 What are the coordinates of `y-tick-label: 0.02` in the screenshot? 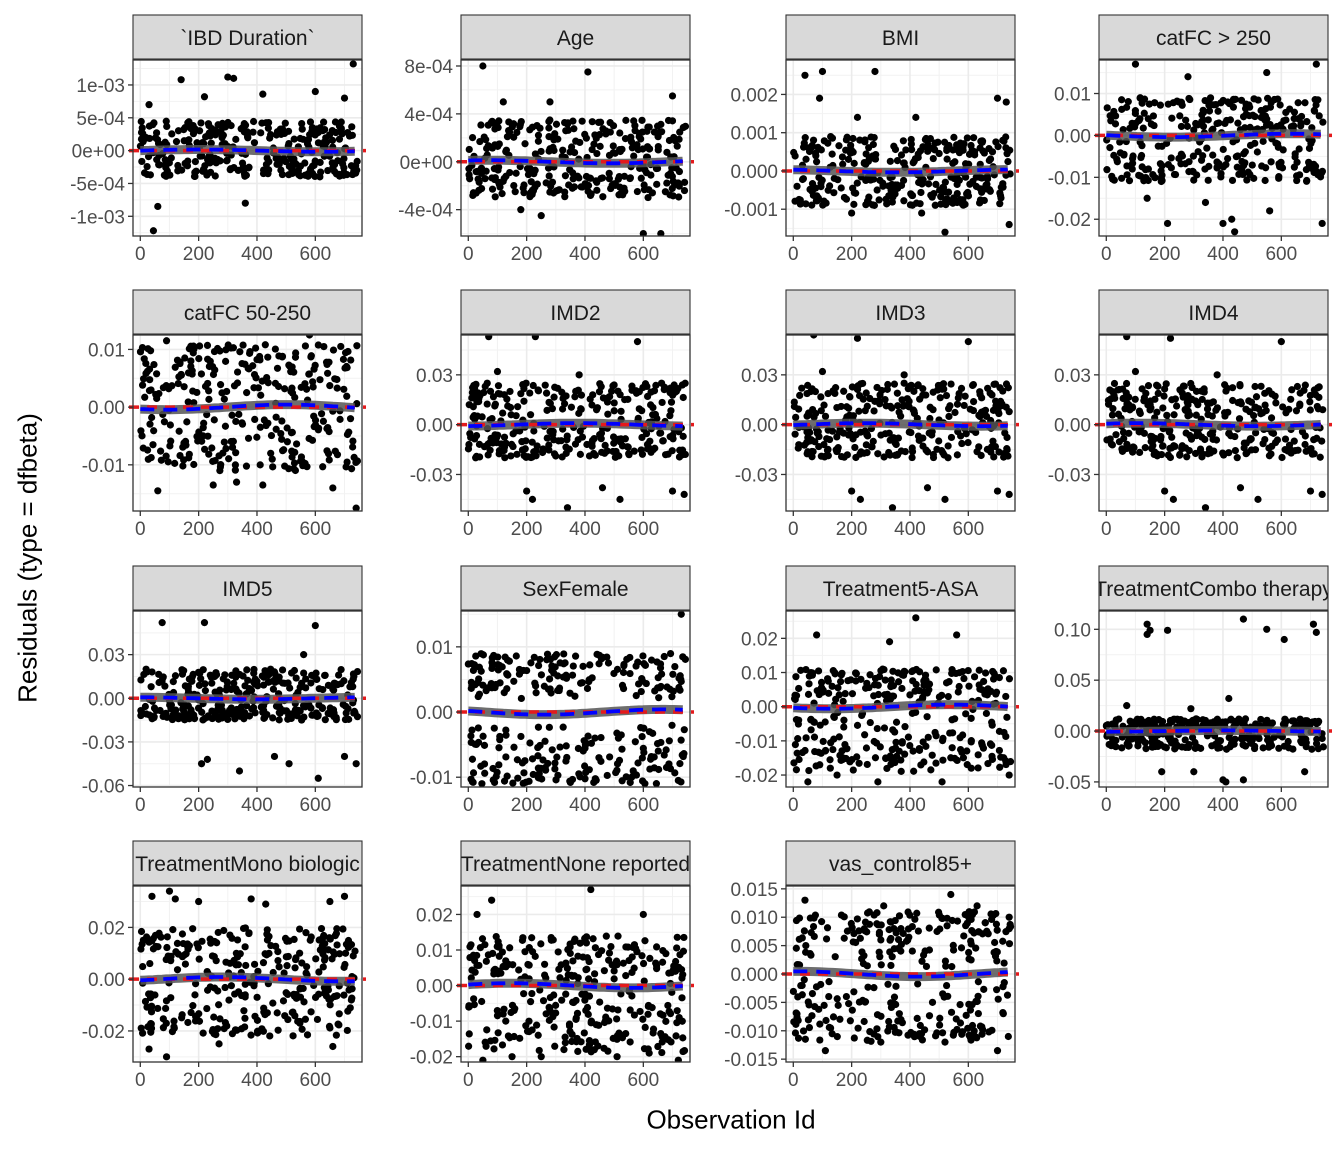 It's located at (434, 915).